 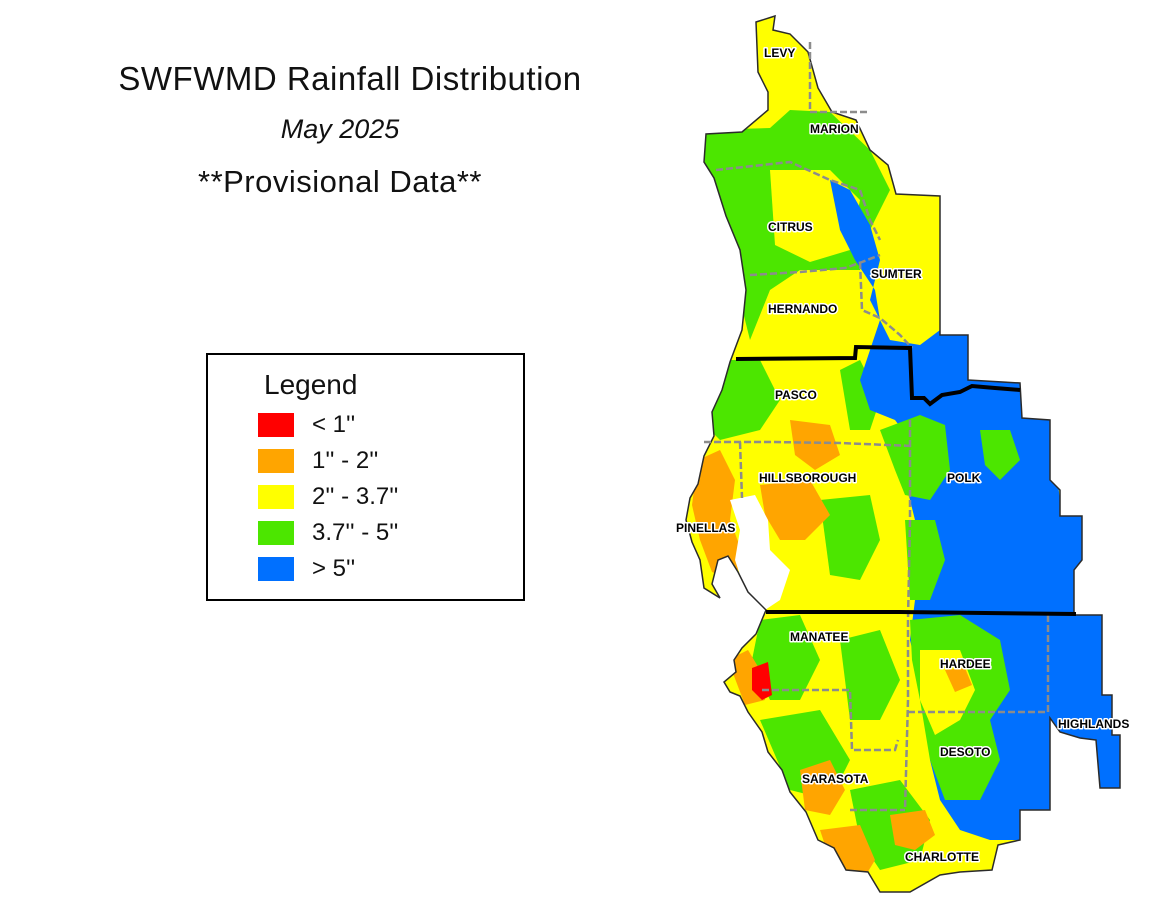 I want to click on region-borders, so click(x=906, y=480).